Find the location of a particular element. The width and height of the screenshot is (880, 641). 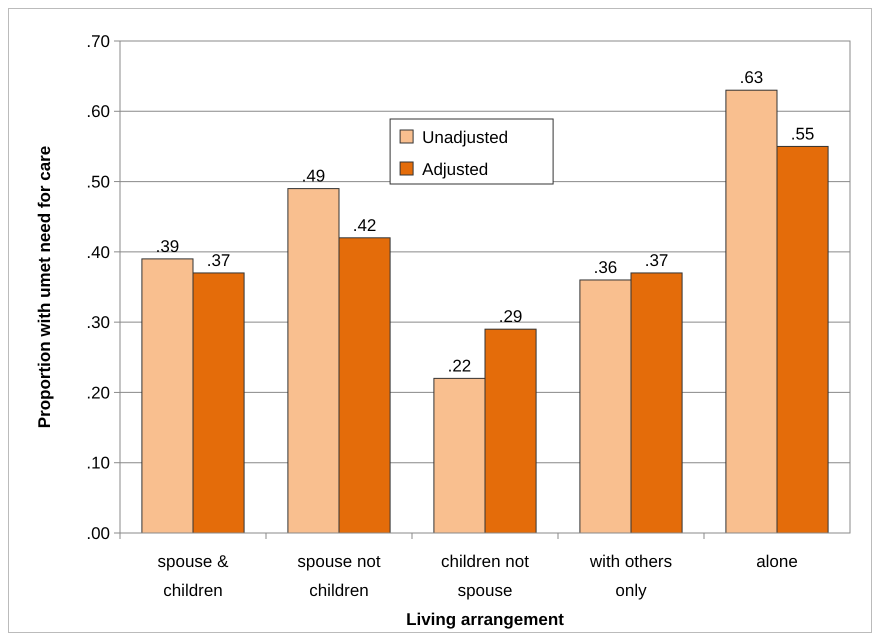

x-tick-label: children not spouse is located at coordinates (485, 576).